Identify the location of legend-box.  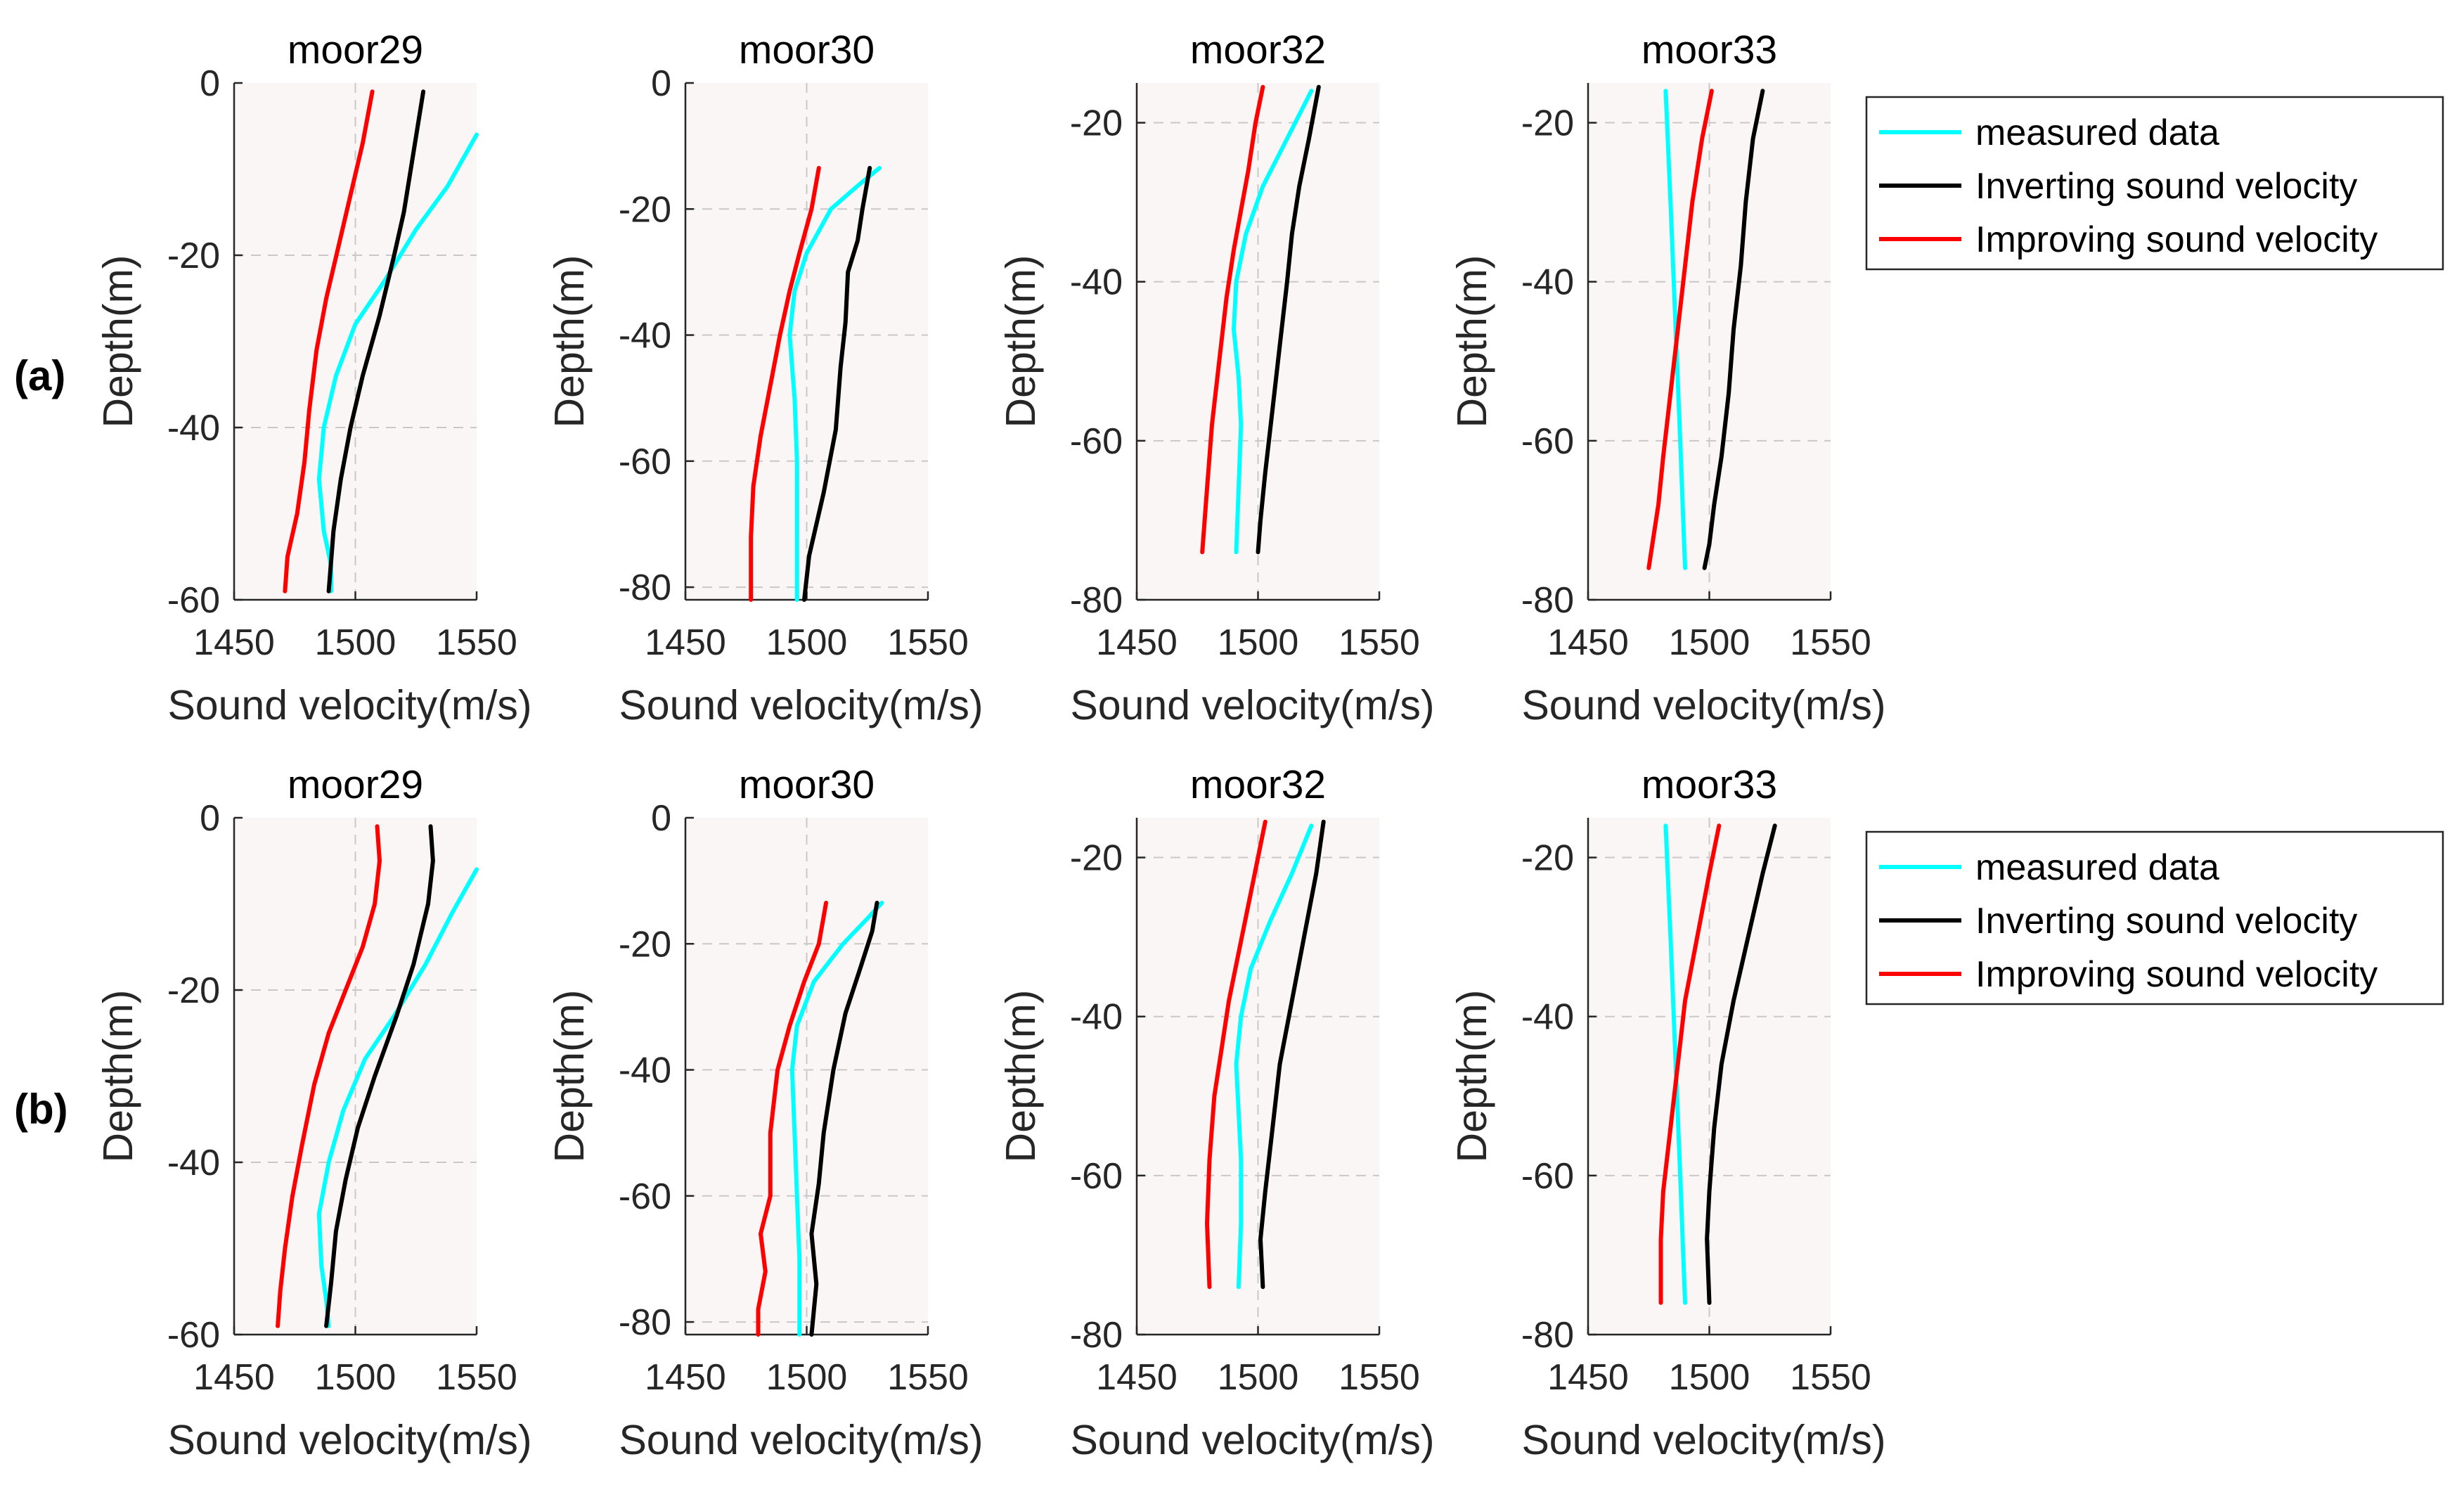
(2154, 918).